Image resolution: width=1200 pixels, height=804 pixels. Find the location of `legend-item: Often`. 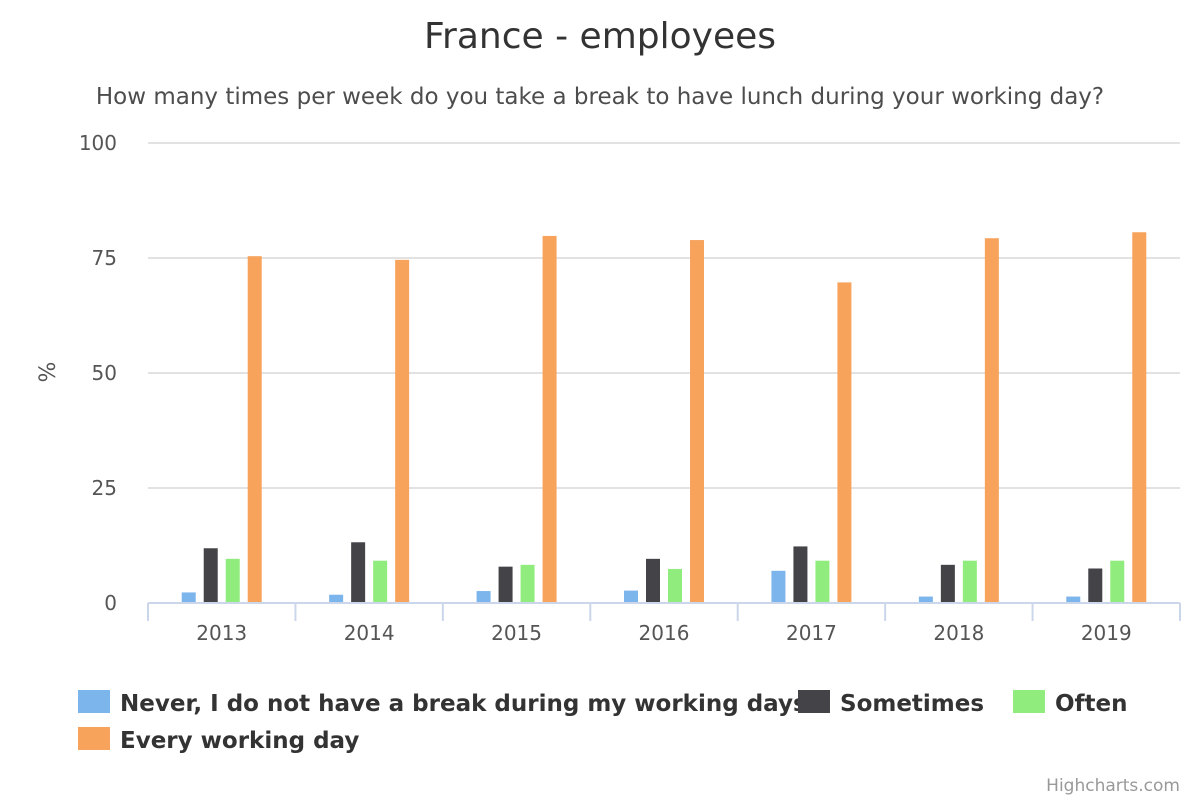

legend-item: Often is located at coordinates (1070, 703).